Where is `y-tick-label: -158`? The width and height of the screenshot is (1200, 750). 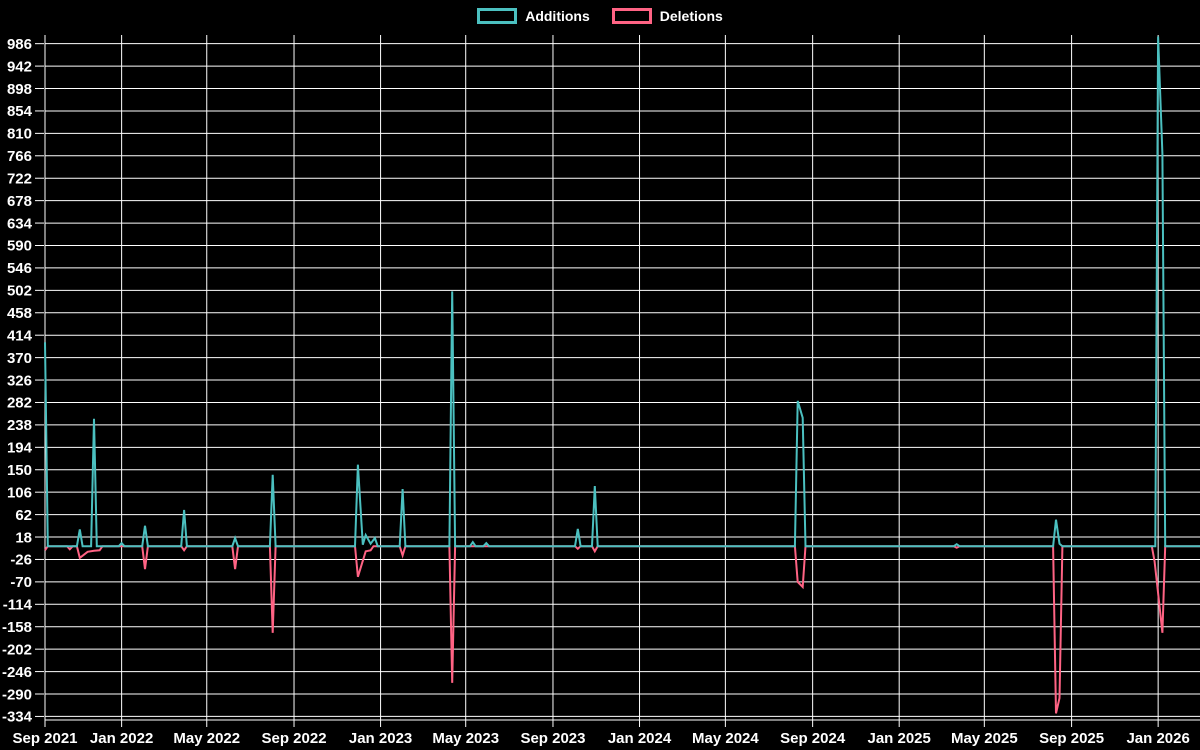
y-tick-label: -158 is located at coordinates (17, 627).